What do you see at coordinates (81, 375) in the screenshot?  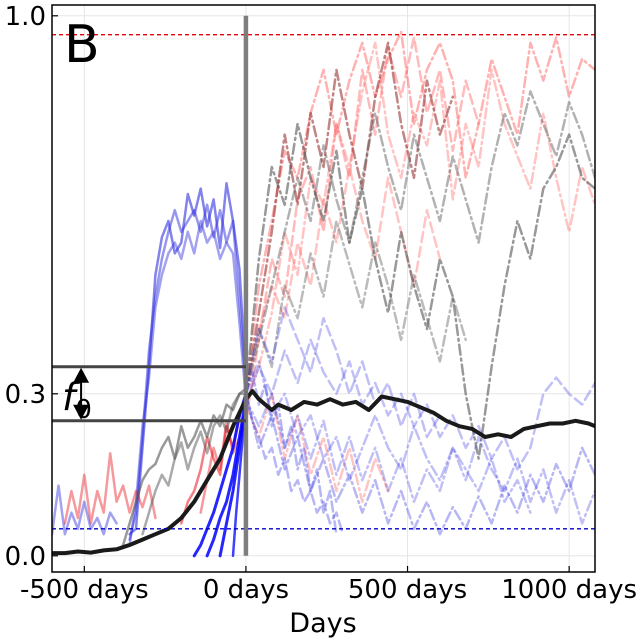 I see `f0-arrow-up-head` at bounding box center [81, 375].